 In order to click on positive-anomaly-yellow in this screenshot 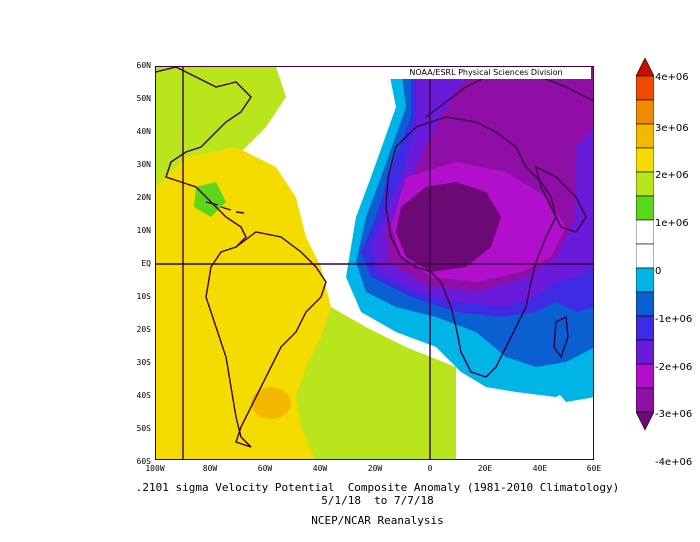, I will do `click(243, 303)`.